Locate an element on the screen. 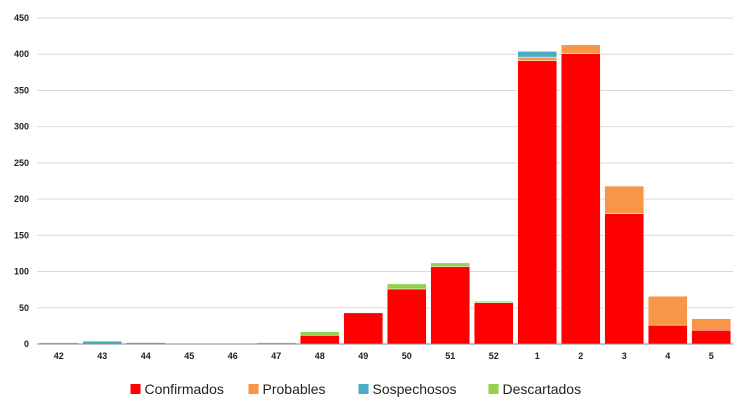  legend-label-sospechosos: Sospechosos is located at coordinates (415, 389).